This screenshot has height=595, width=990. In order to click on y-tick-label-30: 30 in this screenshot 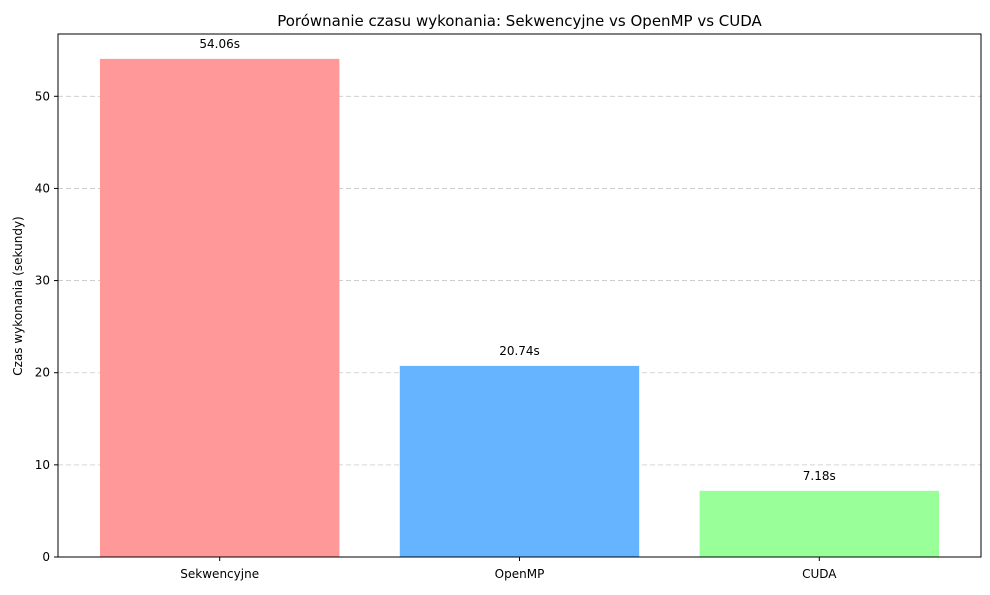, I will do `click(42, 281)`.